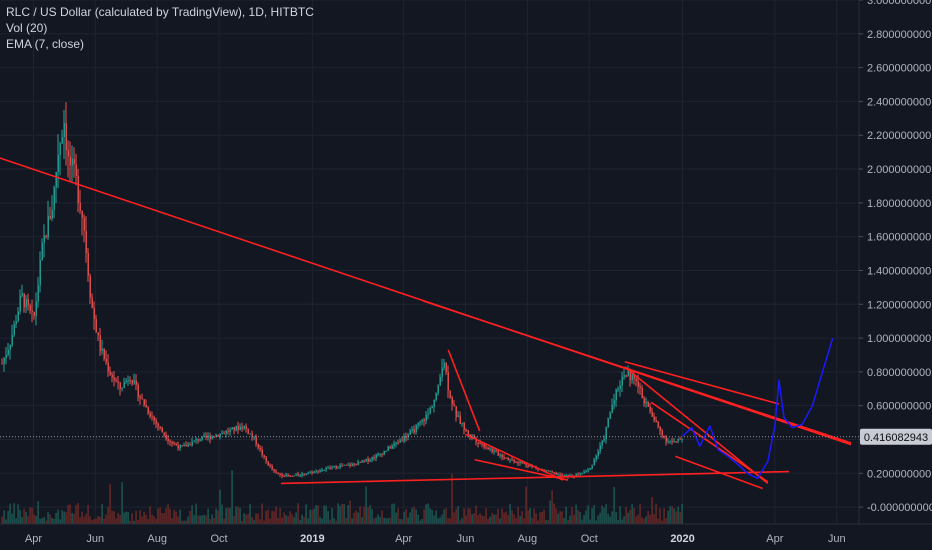 Image resolution: width=932 pixels, height=550 pixels. What do you see at coordinates (342, 497) in the screenshot?
I see `volume-bars` at bounding box center [342, 497].